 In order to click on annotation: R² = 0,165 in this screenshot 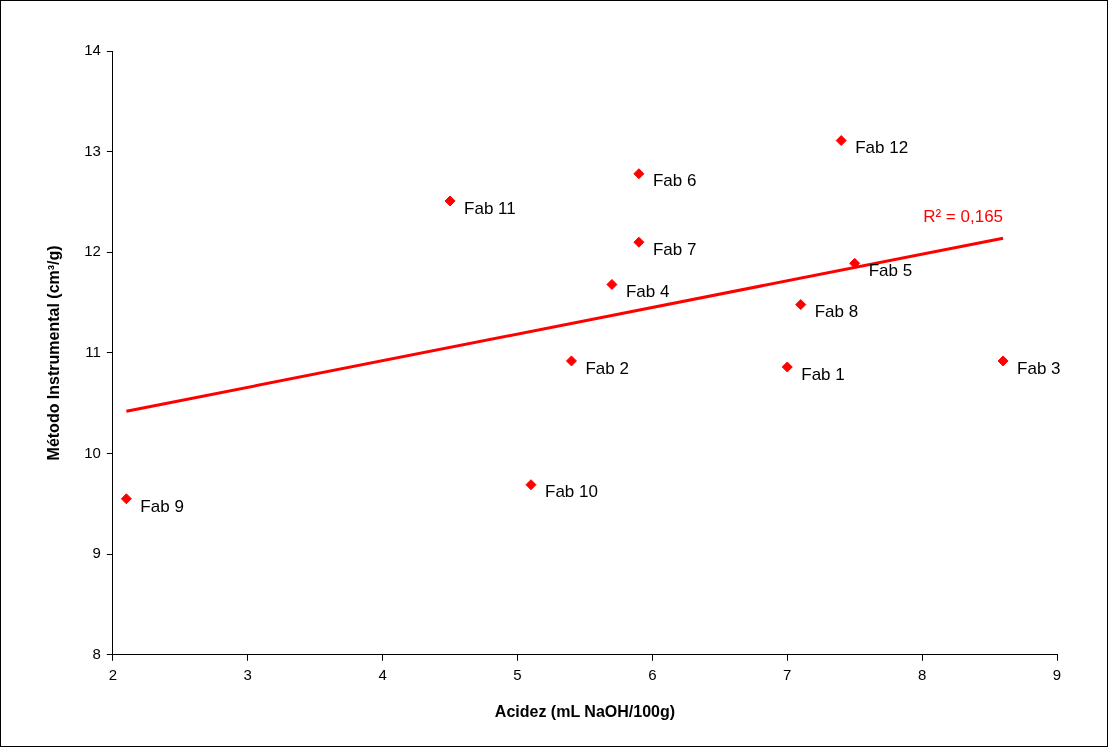, I will do `click(963, 217)`.